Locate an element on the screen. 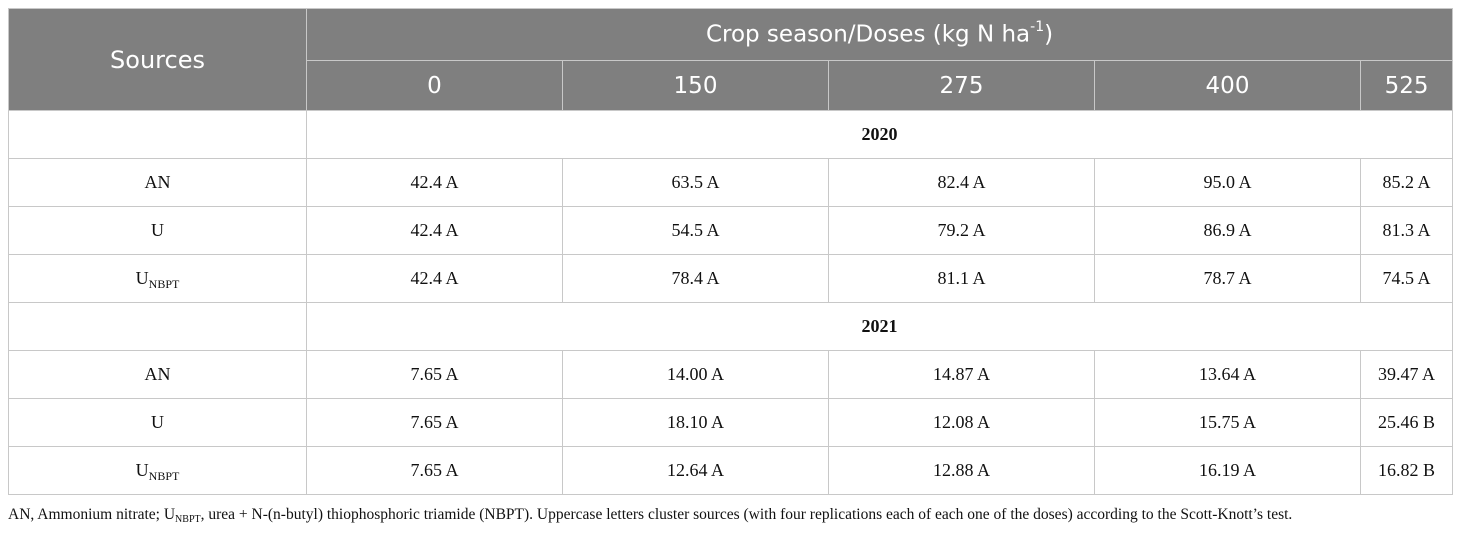 The width and height of the screenshot is (1460, 556). value-cell: 63.5 A is located at coordinates (695, 182).